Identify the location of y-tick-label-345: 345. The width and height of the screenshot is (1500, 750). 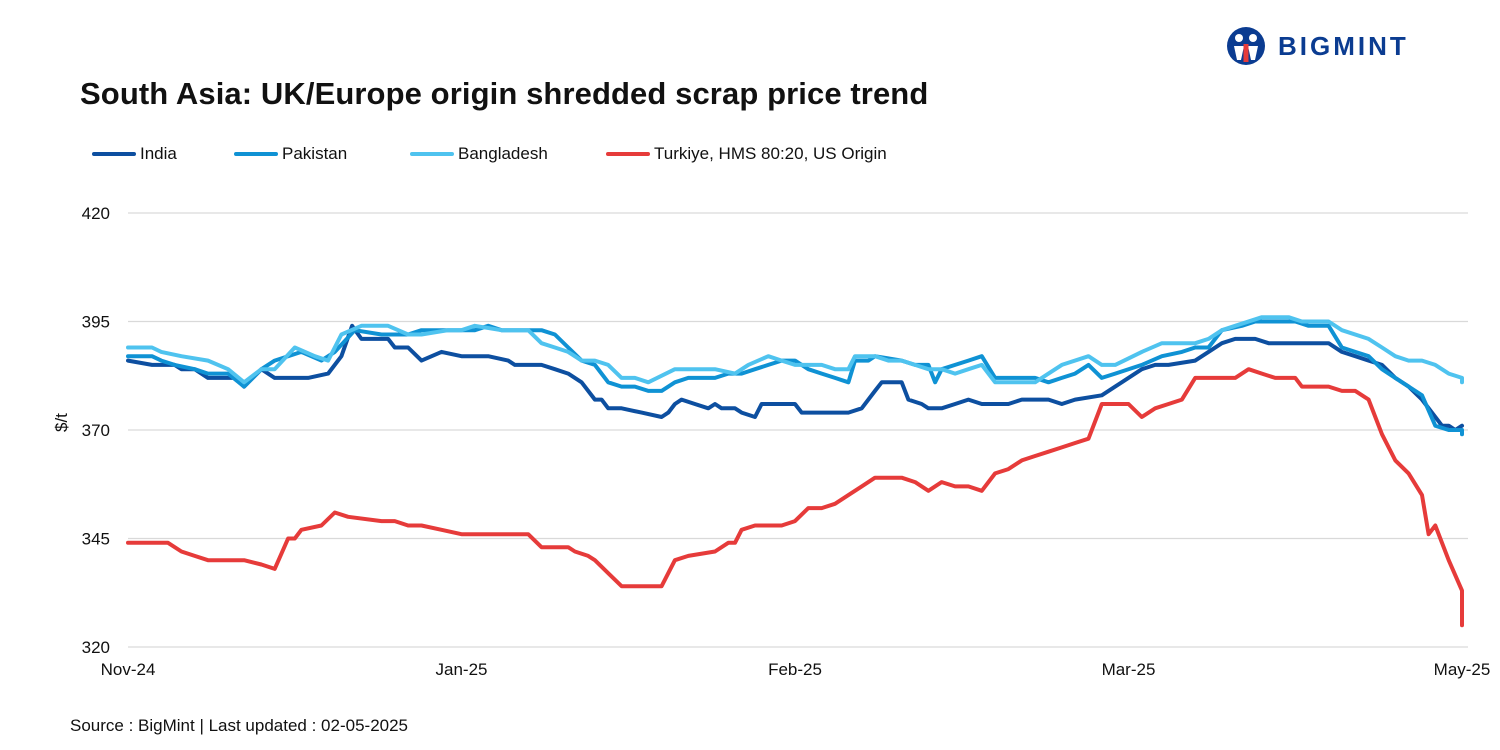
(96, 539).